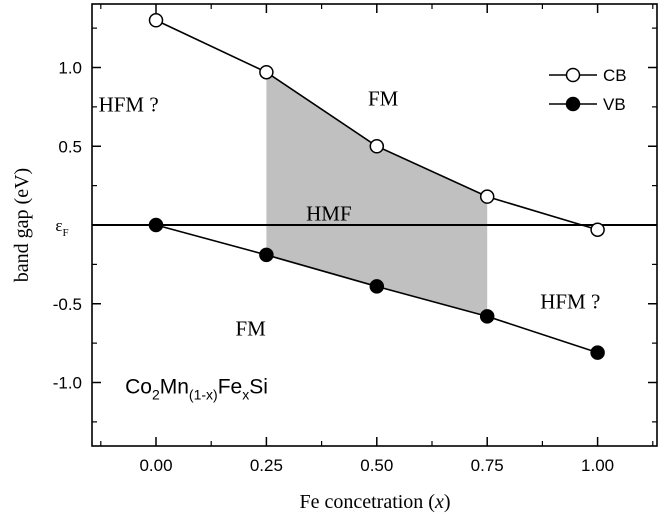 This screenshot has width=659, height=519. Describe the element at coordinates (67, 383) in the screenshot. I see `y-tick-label: -1.0` at that location.